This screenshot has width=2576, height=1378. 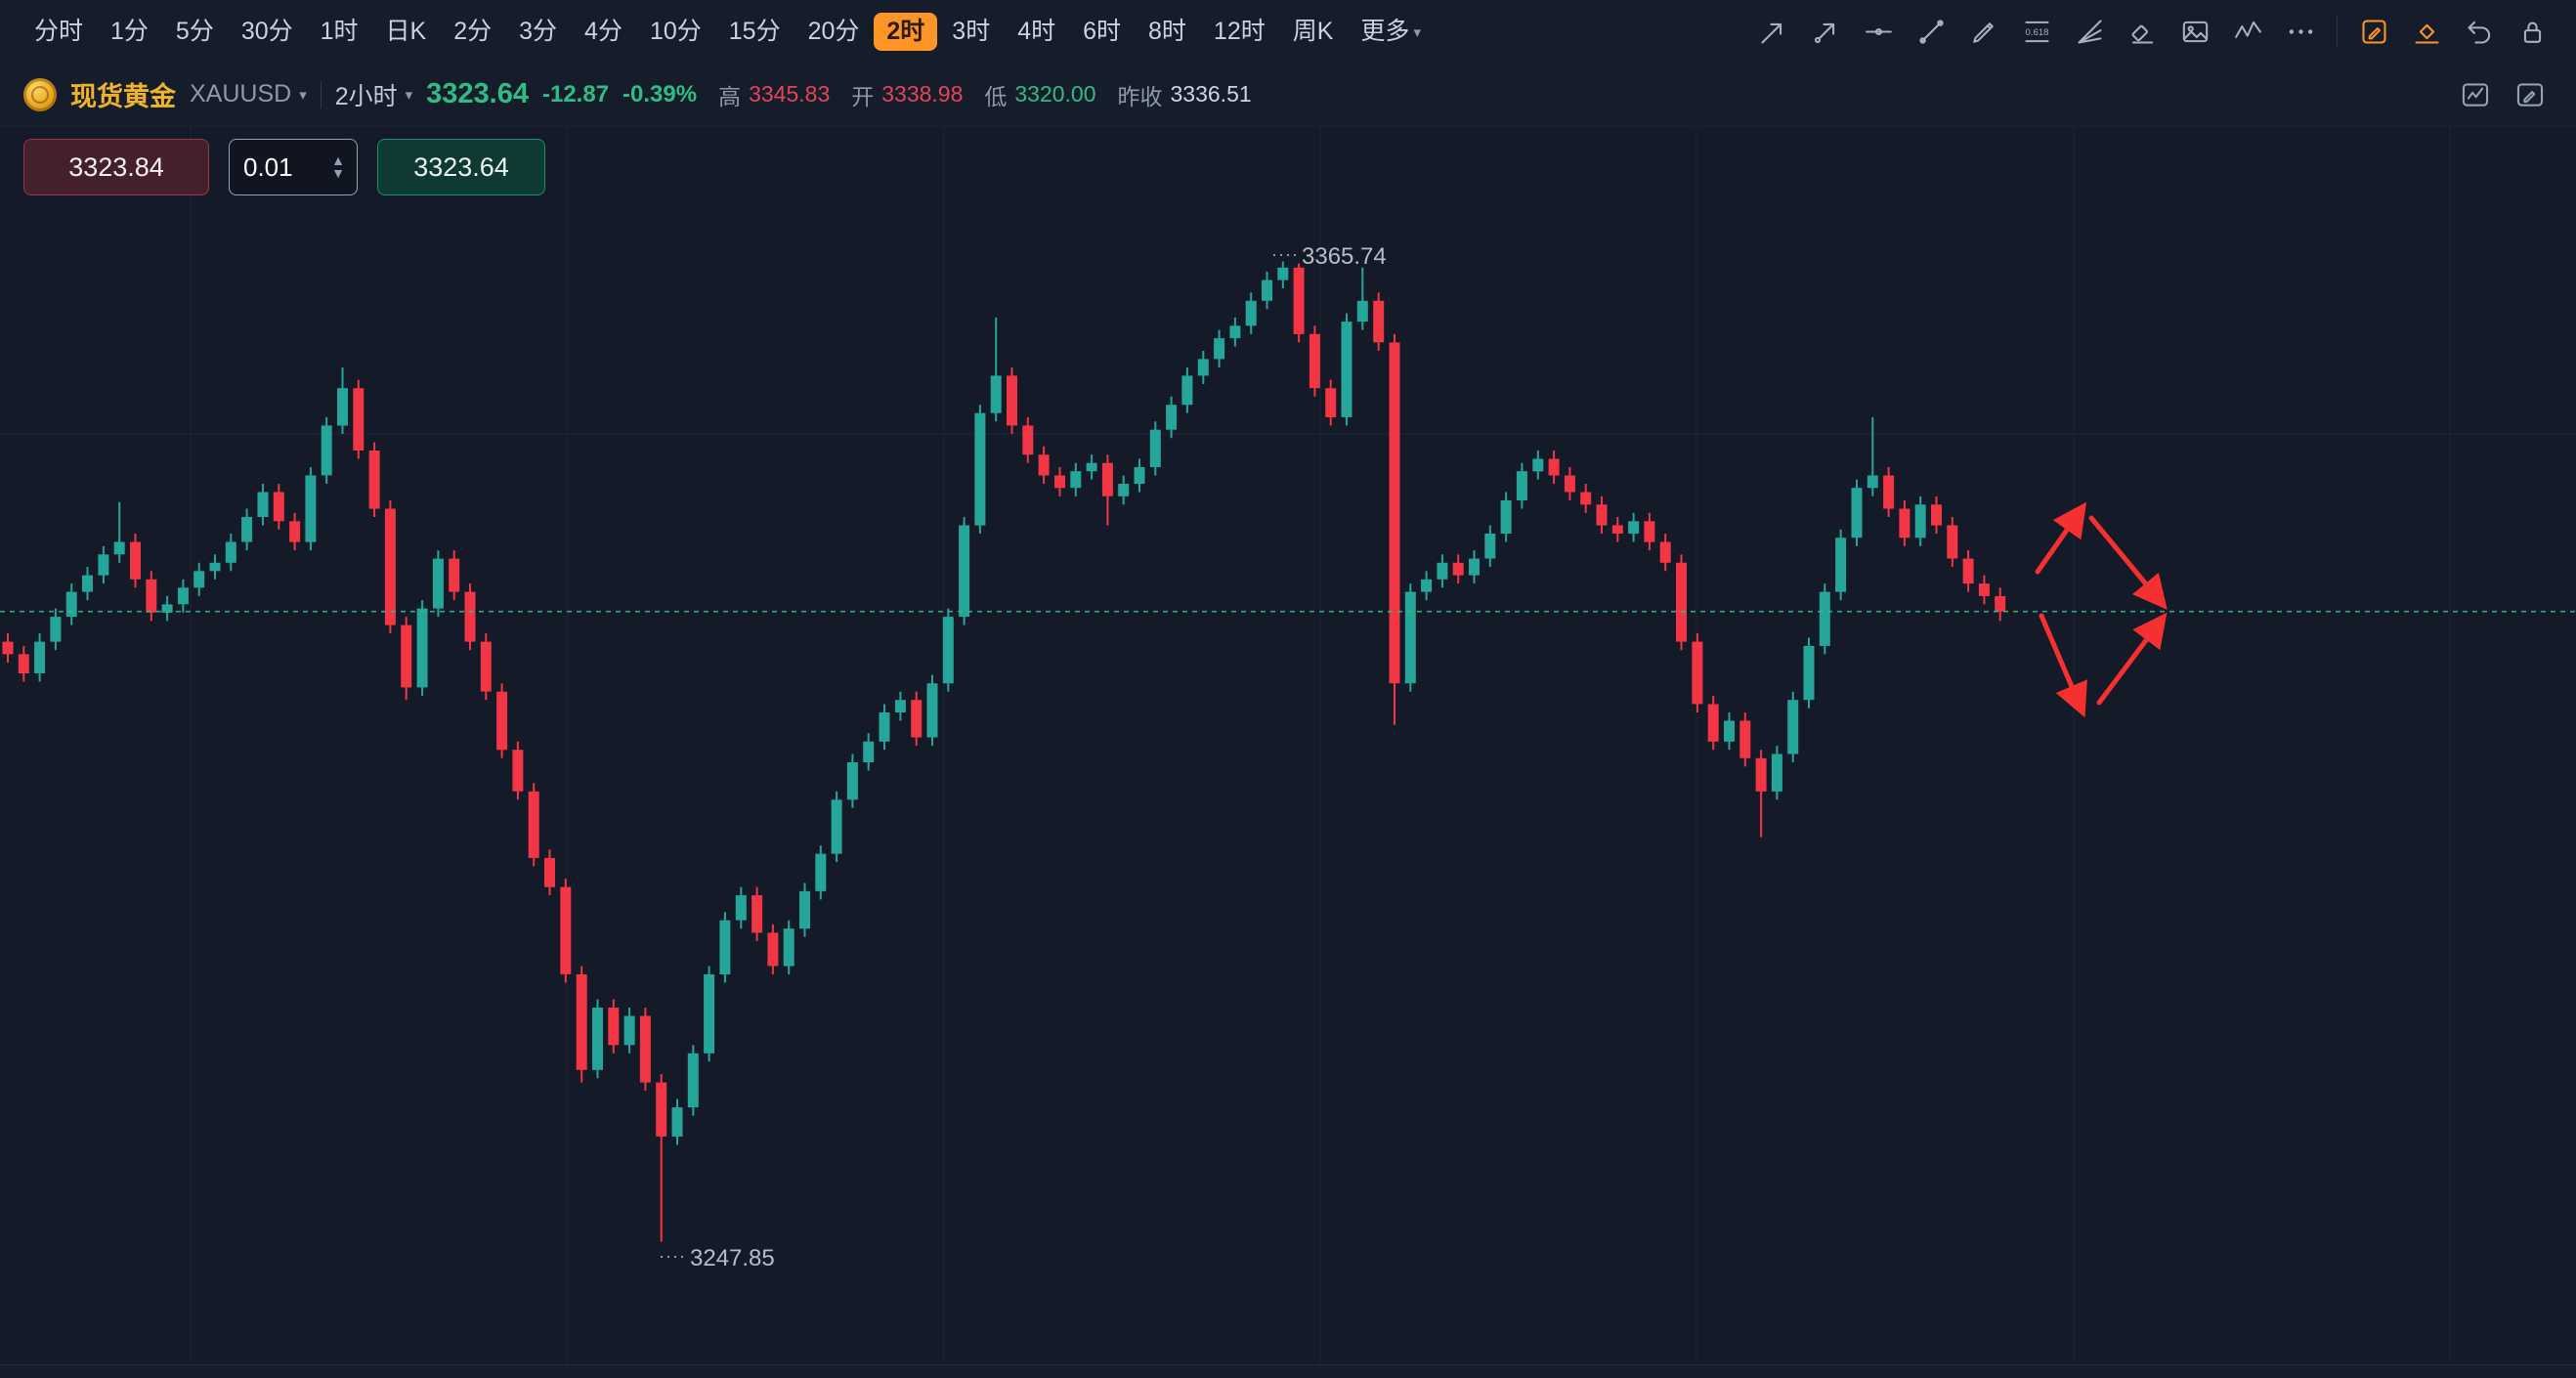 I want to click on timeframe-1时: 1时, so click(x=339, y=31).